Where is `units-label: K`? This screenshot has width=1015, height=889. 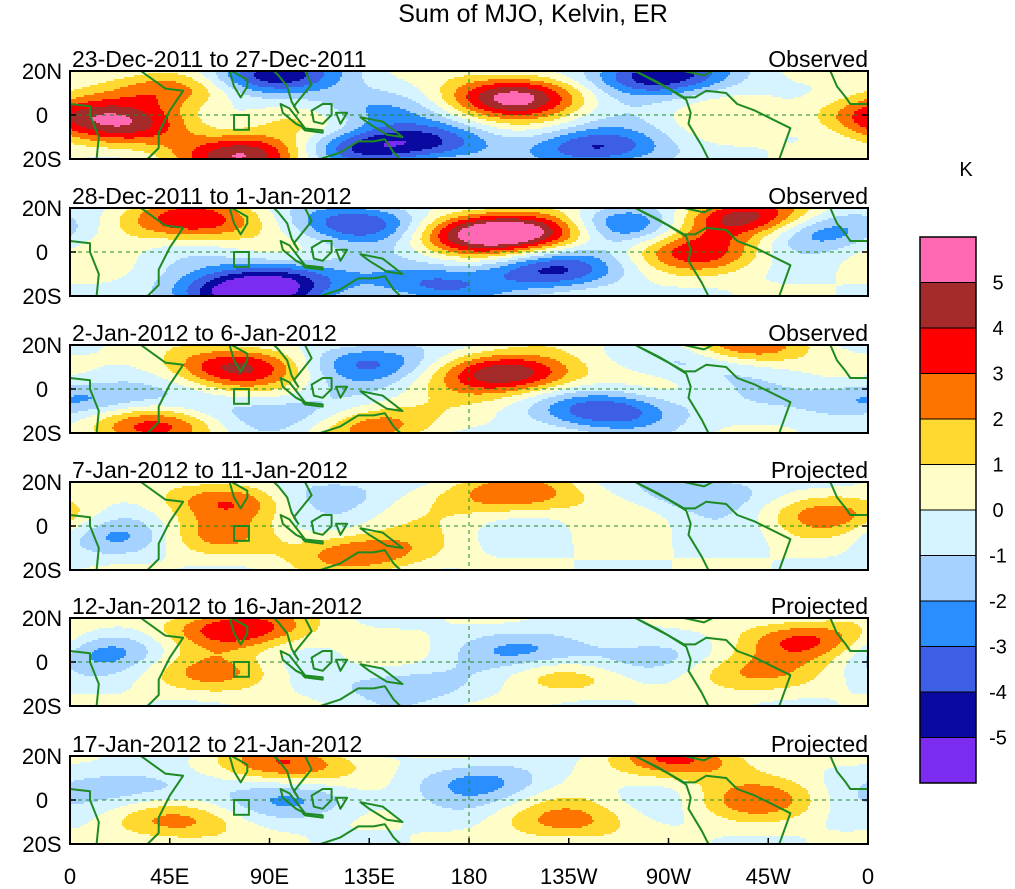 units-label: K is located at coordinates (966, 170).